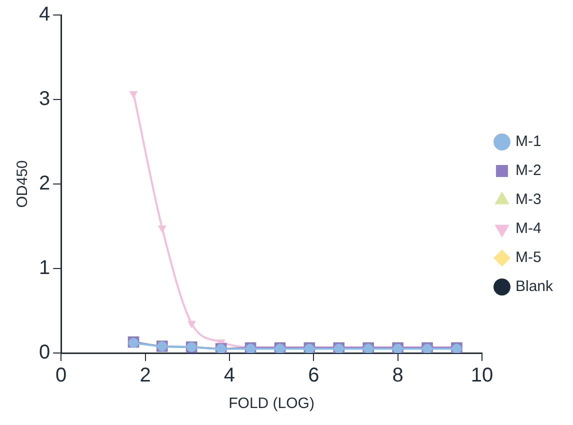 The image size is (573, 425). Describe the element at coordinates (44, 99) in the screenshot. I see `y-tick-label: 3` at that location.